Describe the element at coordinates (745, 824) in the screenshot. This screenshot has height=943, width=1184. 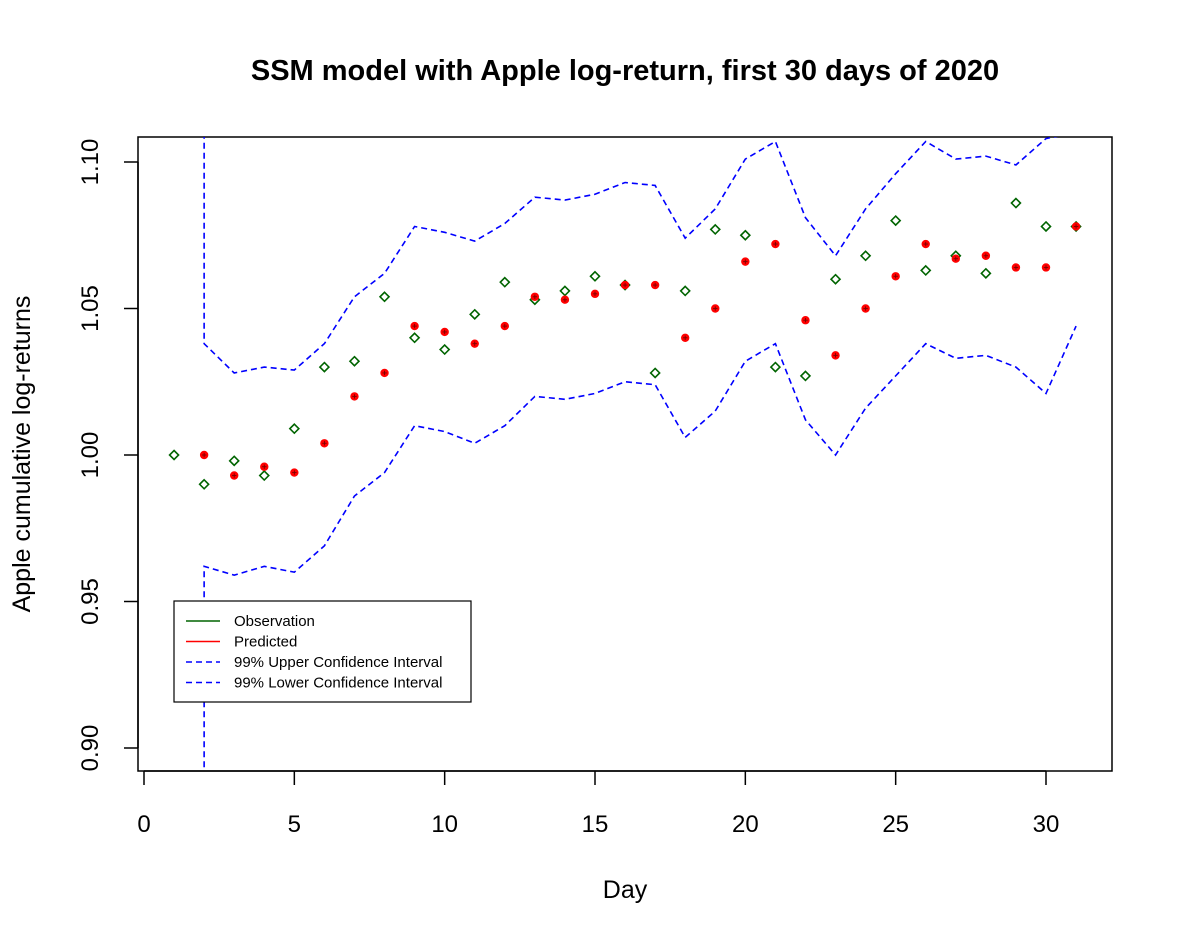
I see `x-tick-label: 20` at that location.